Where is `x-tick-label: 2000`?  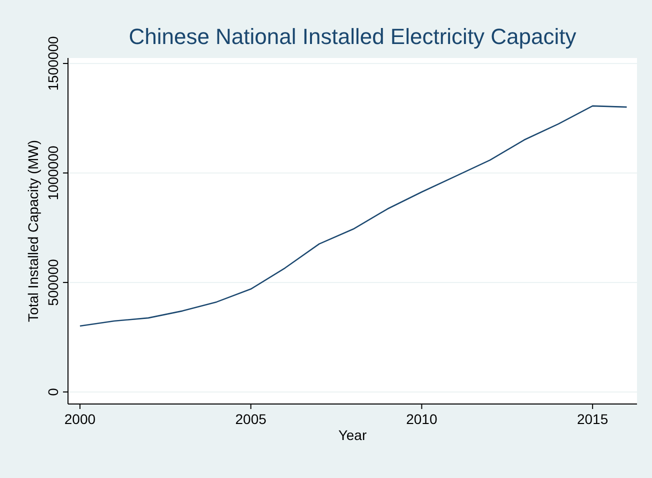
x-tick-label: 2000 is located at coordinates (80, 419).